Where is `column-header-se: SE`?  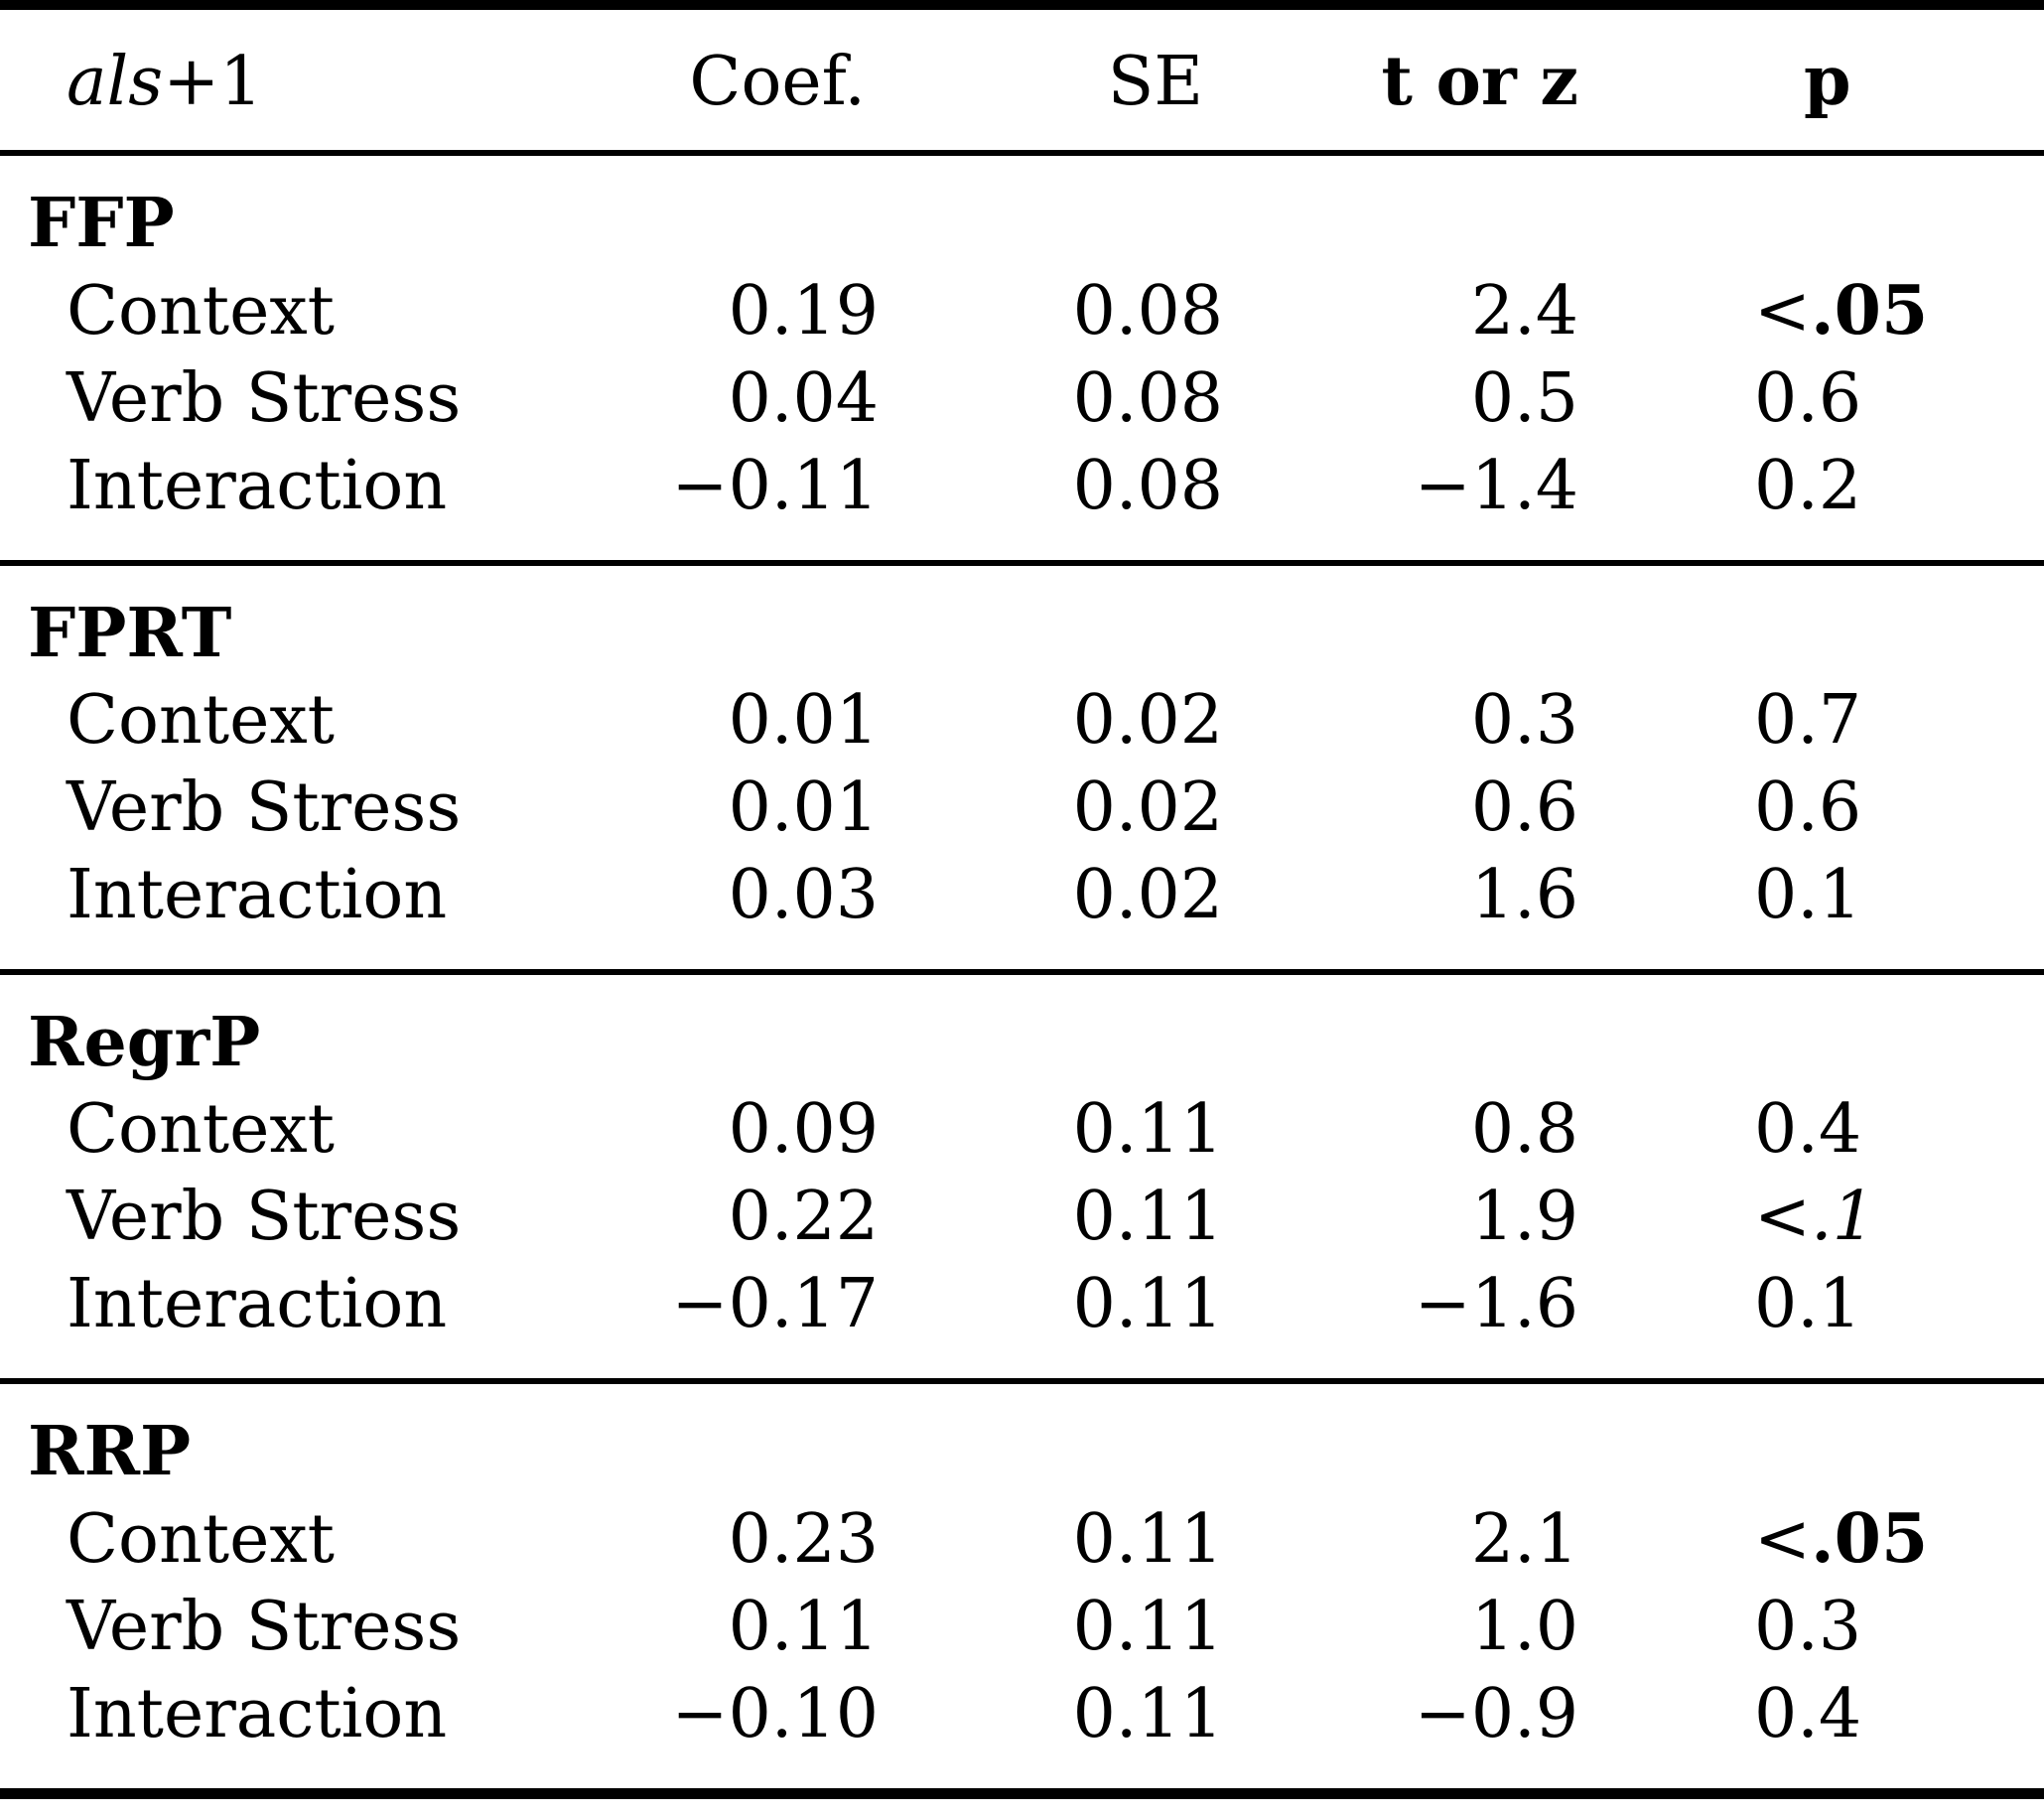
column-header-se: SE is located at coordinates (1051, 80).